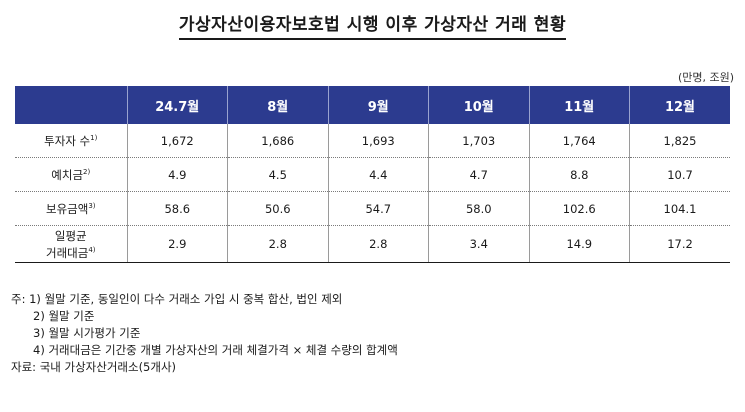  What do you see at coordinates (679, 244) in the screenshot?
I see `table-cell: 17.2` at bounding box center [679, 244].